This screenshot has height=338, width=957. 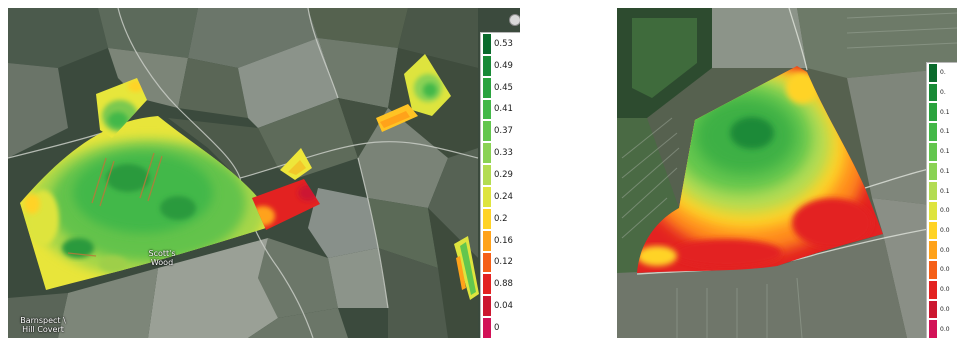 I want to click on left-legend-row: 0.45, so click(x=500, y=88).